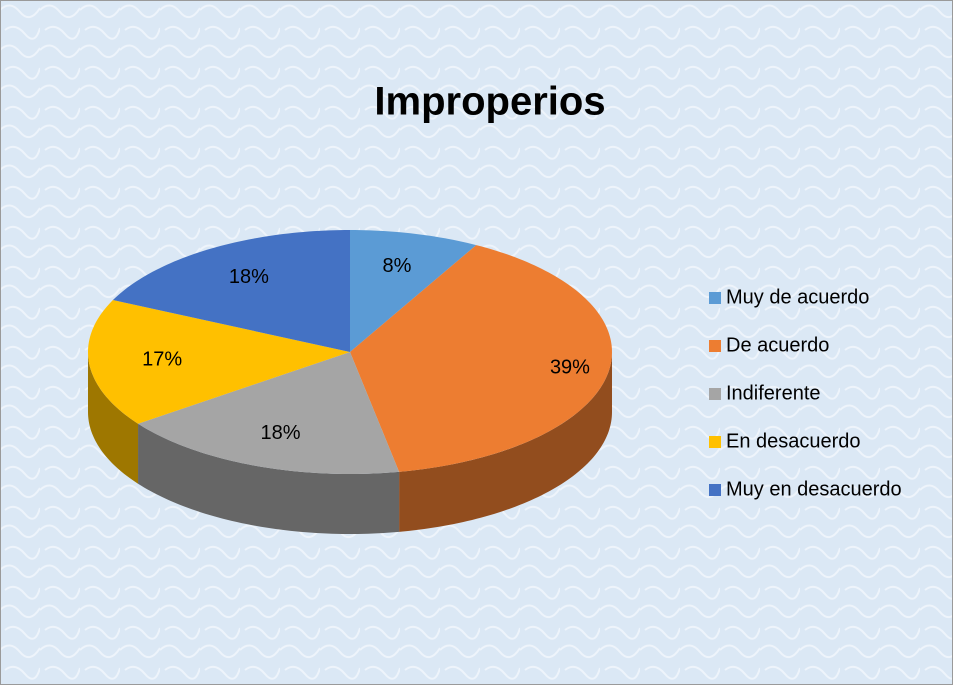 The image size is (954, 686). Describe the element at coordinates (797, 297) in the screenshot. I see `legend-label: Muy de acuerdo` at that location.